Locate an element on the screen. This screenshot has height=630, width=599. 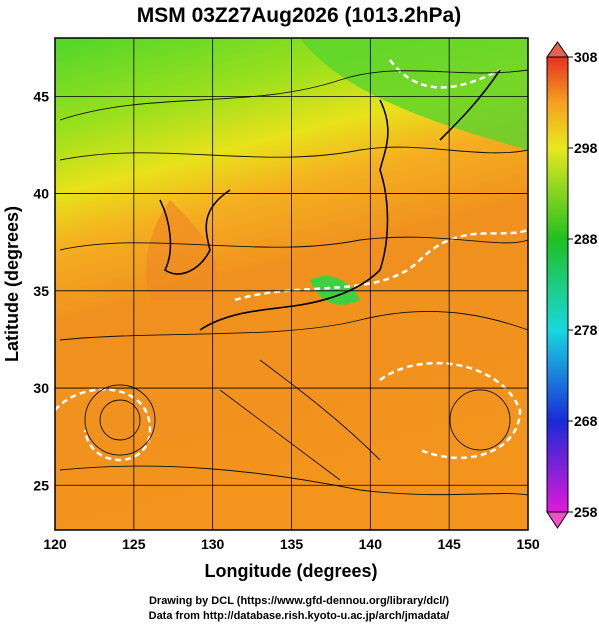
y-tick-label: 30 is located at coordinates (41, 388).